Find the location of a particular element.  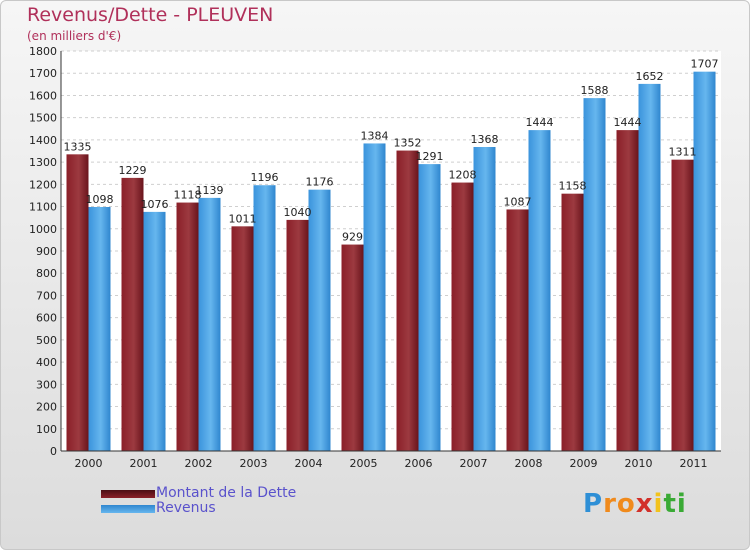

y-tick-label: 800 is located at coordinates (46, 273).